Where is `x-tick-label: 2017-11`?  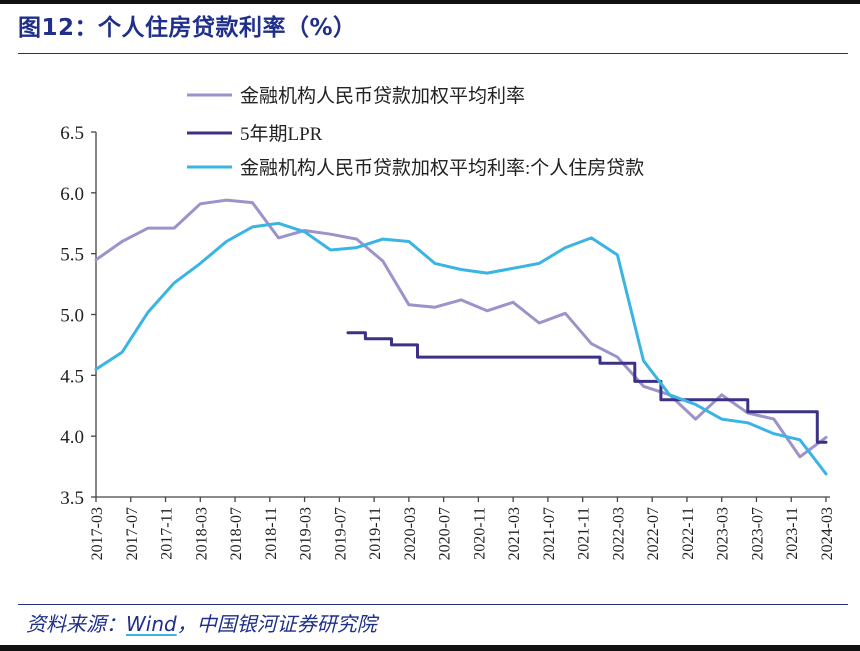
x-tick-label: 2017-11 is located at coordinates (167, 533).